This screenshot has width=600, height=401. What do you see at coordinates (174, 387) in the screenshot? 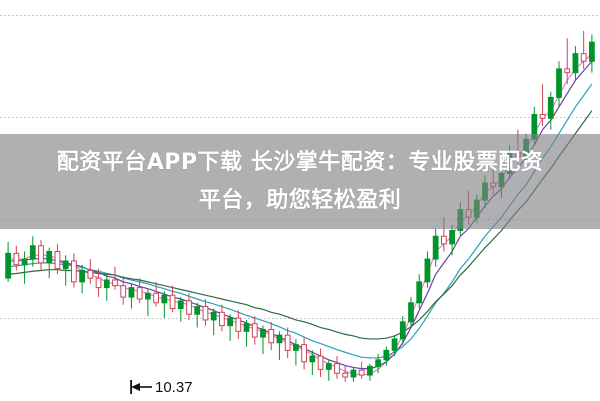
I see `price-annotation-label: 10.37` at bounding box center [174, 387].